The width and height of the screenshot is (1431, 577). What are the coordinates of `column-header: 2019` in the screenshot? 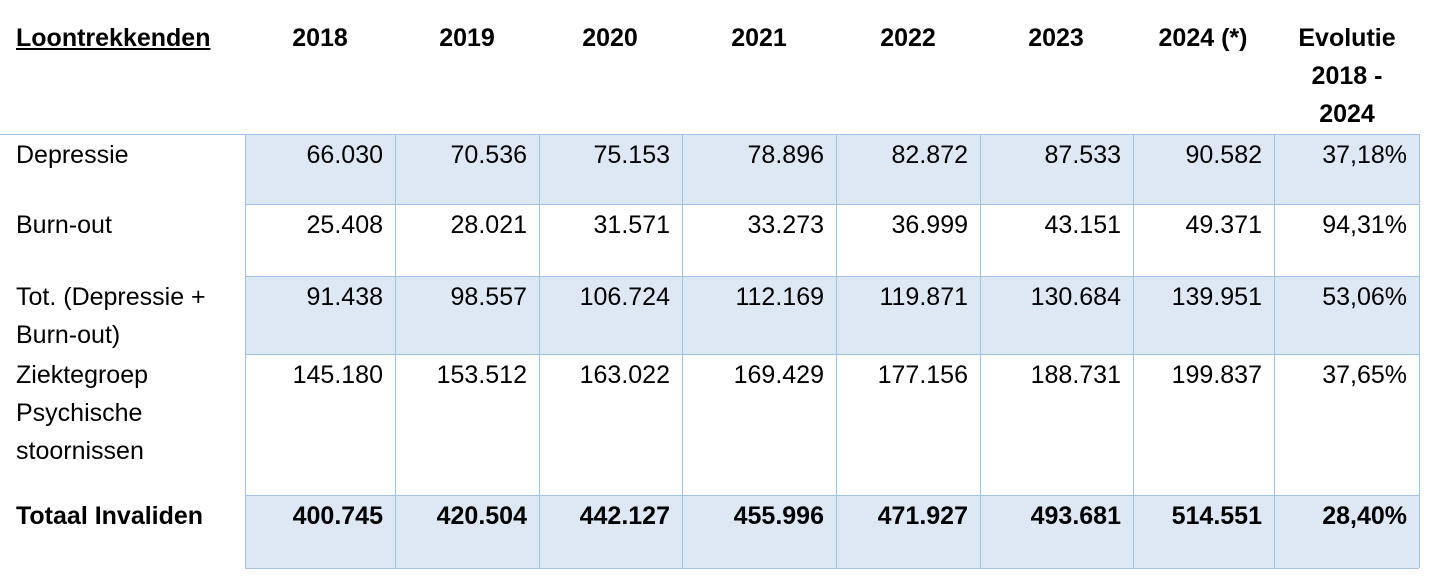 It's located at (467, 38).